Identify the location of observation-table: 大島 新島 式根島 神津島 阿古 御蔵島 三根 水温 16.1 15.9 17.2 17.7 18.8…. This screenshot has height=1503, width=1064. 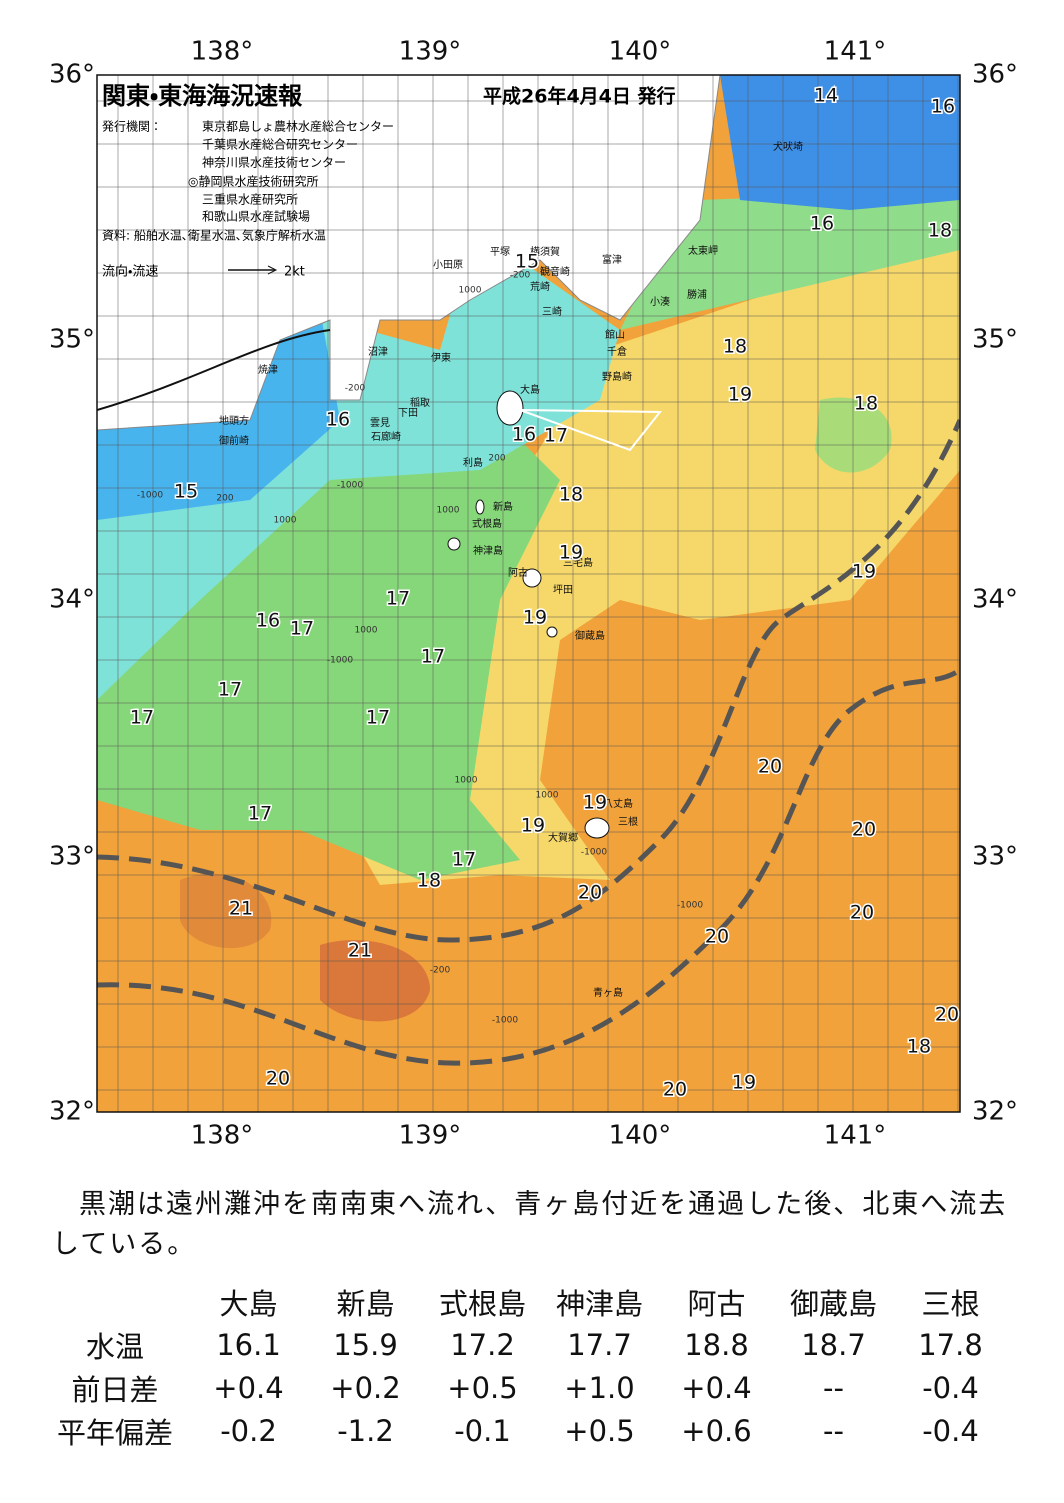
(524, 1366).